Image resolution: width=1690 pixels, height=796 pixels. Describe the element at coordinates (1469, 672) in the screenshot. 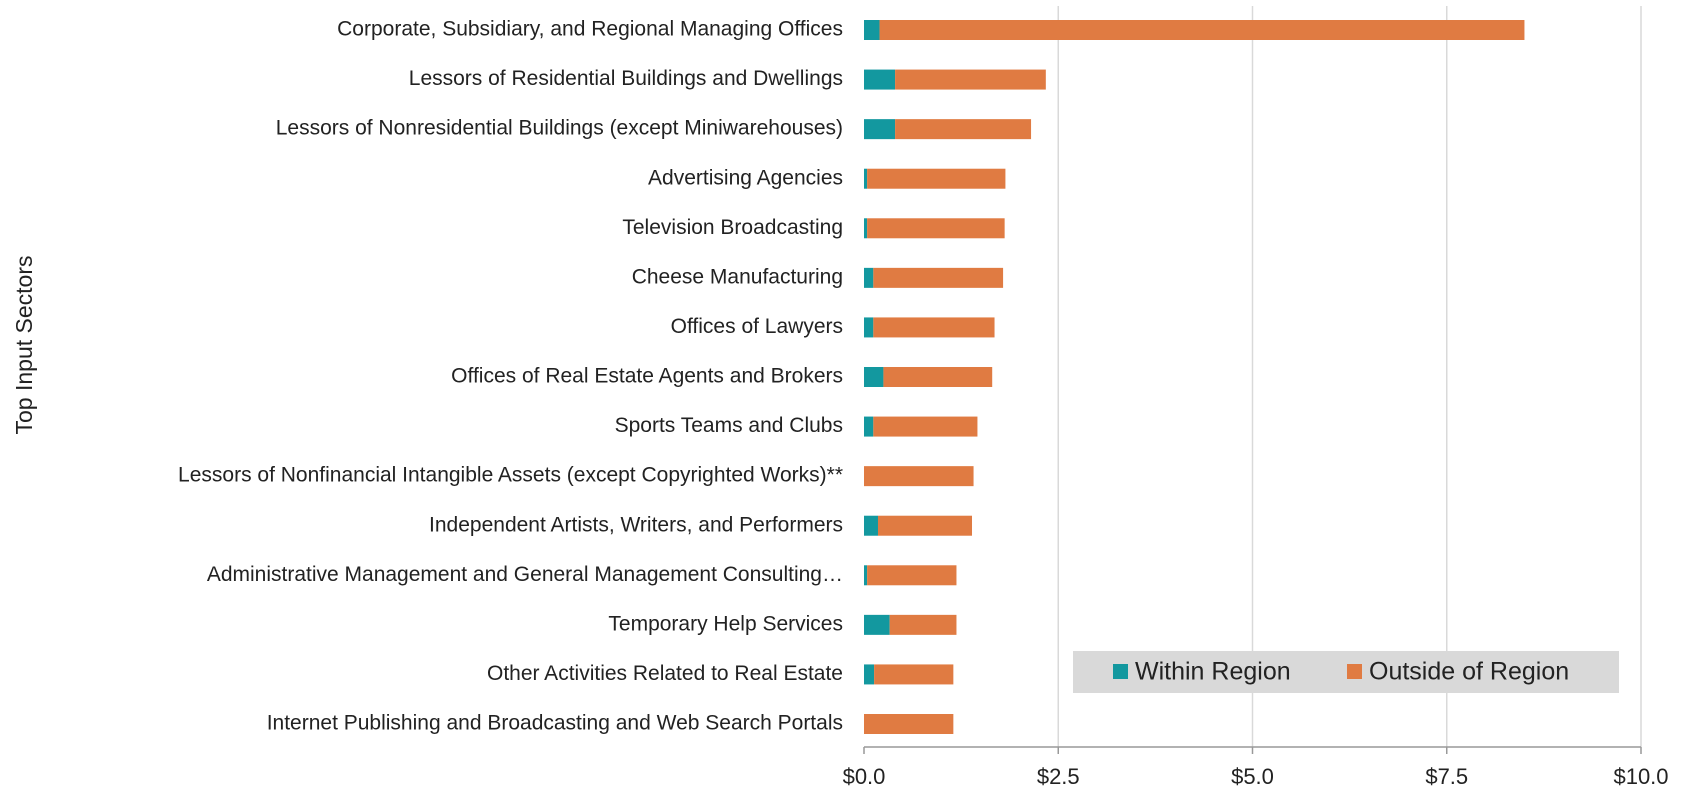

I see `legend-label: Outside of Region` at that location.